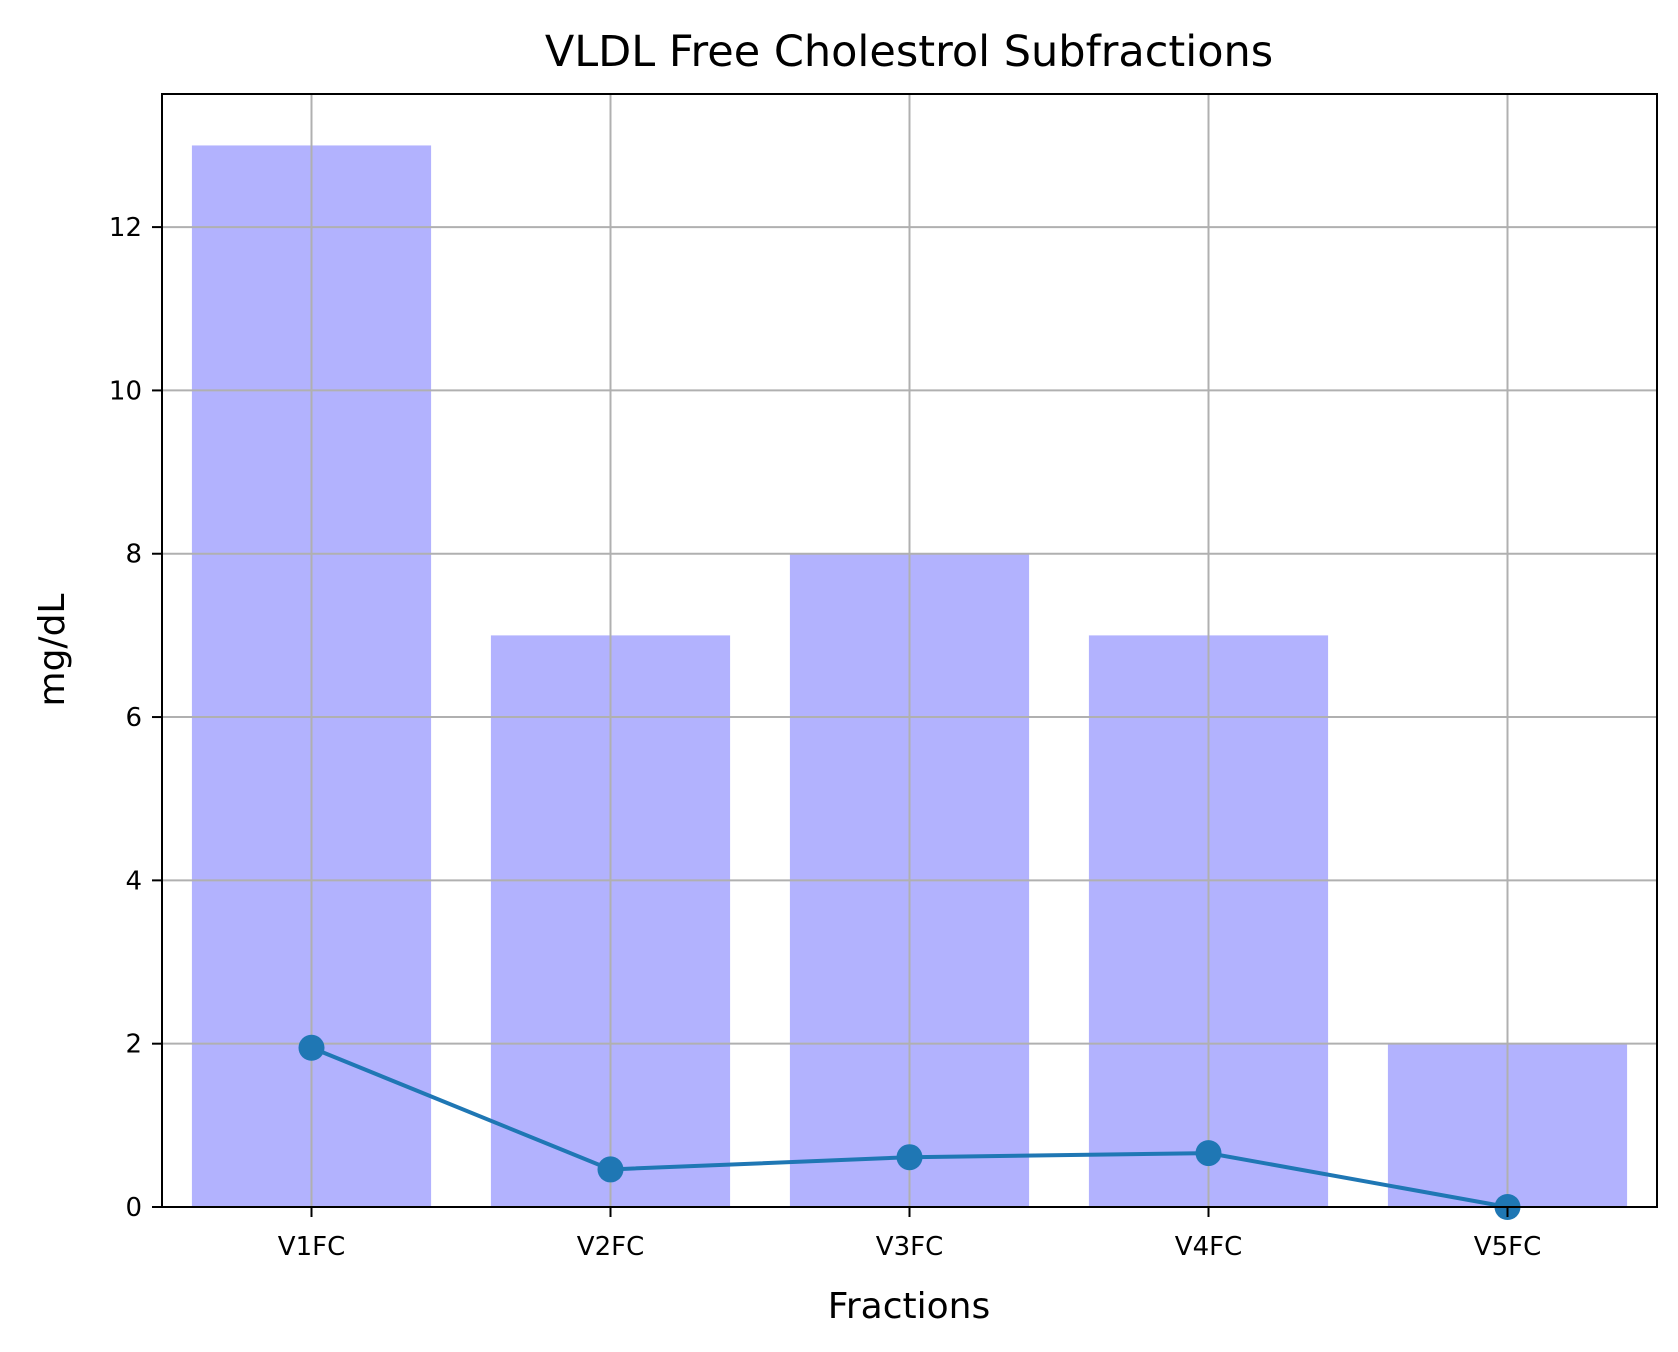  What do you see at coordinates (133, 718) in the screenshot?
I see `y-tick-label: 6` at bounding box center [133, 718].